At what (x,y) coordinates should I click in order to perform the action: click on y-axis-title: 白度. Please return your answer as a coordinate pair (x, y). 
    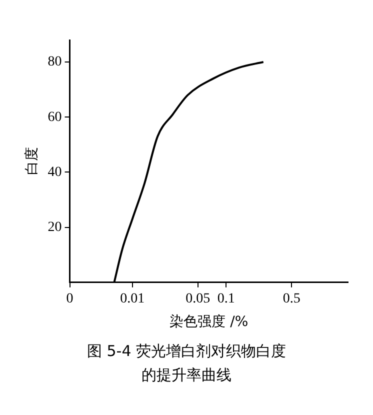
    Looking at the image, I should click on (32, 161).